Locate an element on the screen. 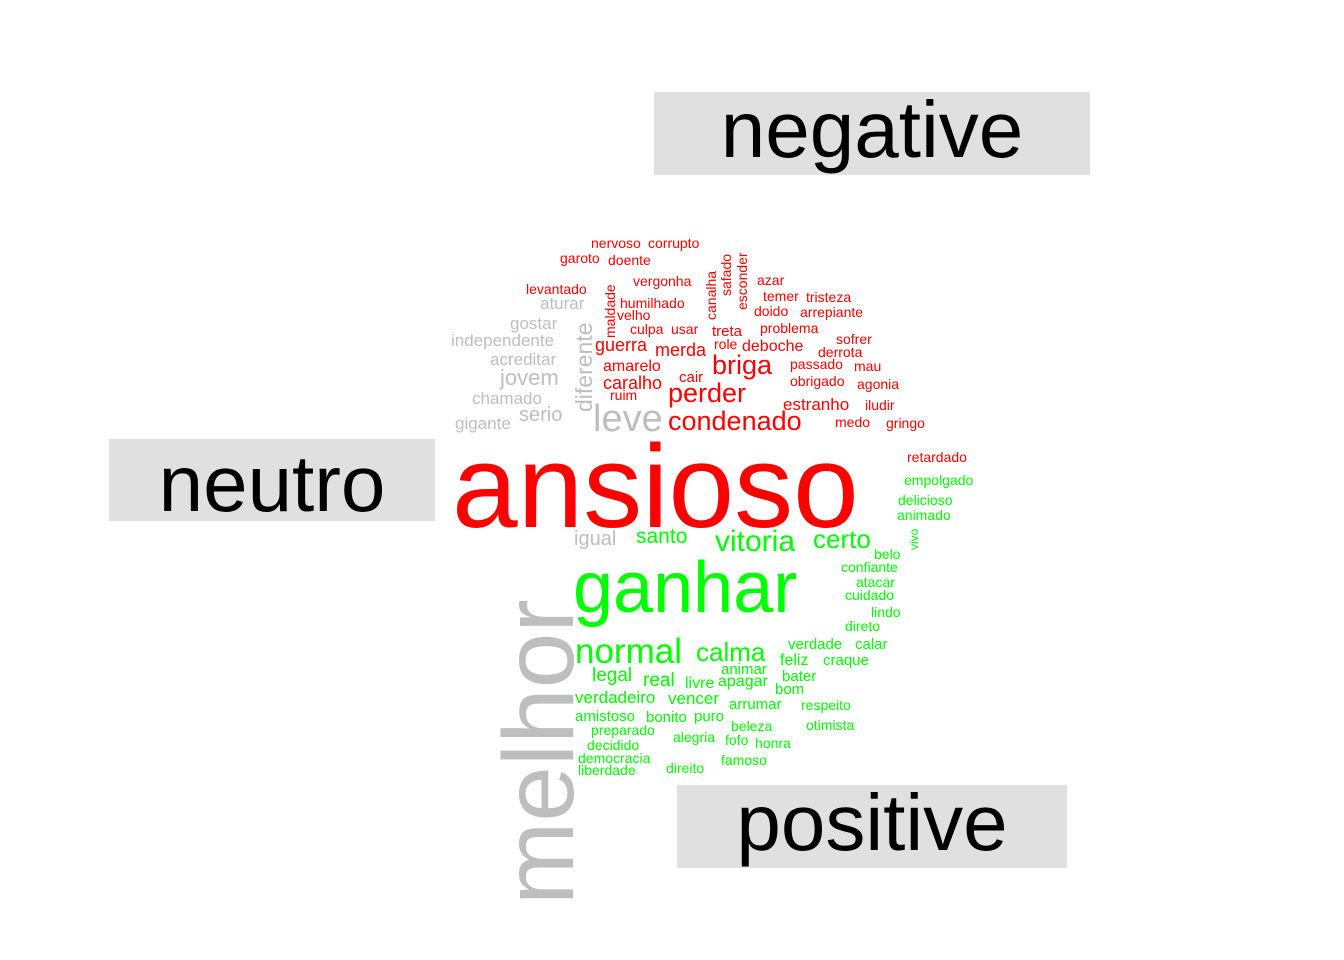 The width and height of the screenshot is (1344, 960). word-aturar: aturar is located at coordinates (562, 303).